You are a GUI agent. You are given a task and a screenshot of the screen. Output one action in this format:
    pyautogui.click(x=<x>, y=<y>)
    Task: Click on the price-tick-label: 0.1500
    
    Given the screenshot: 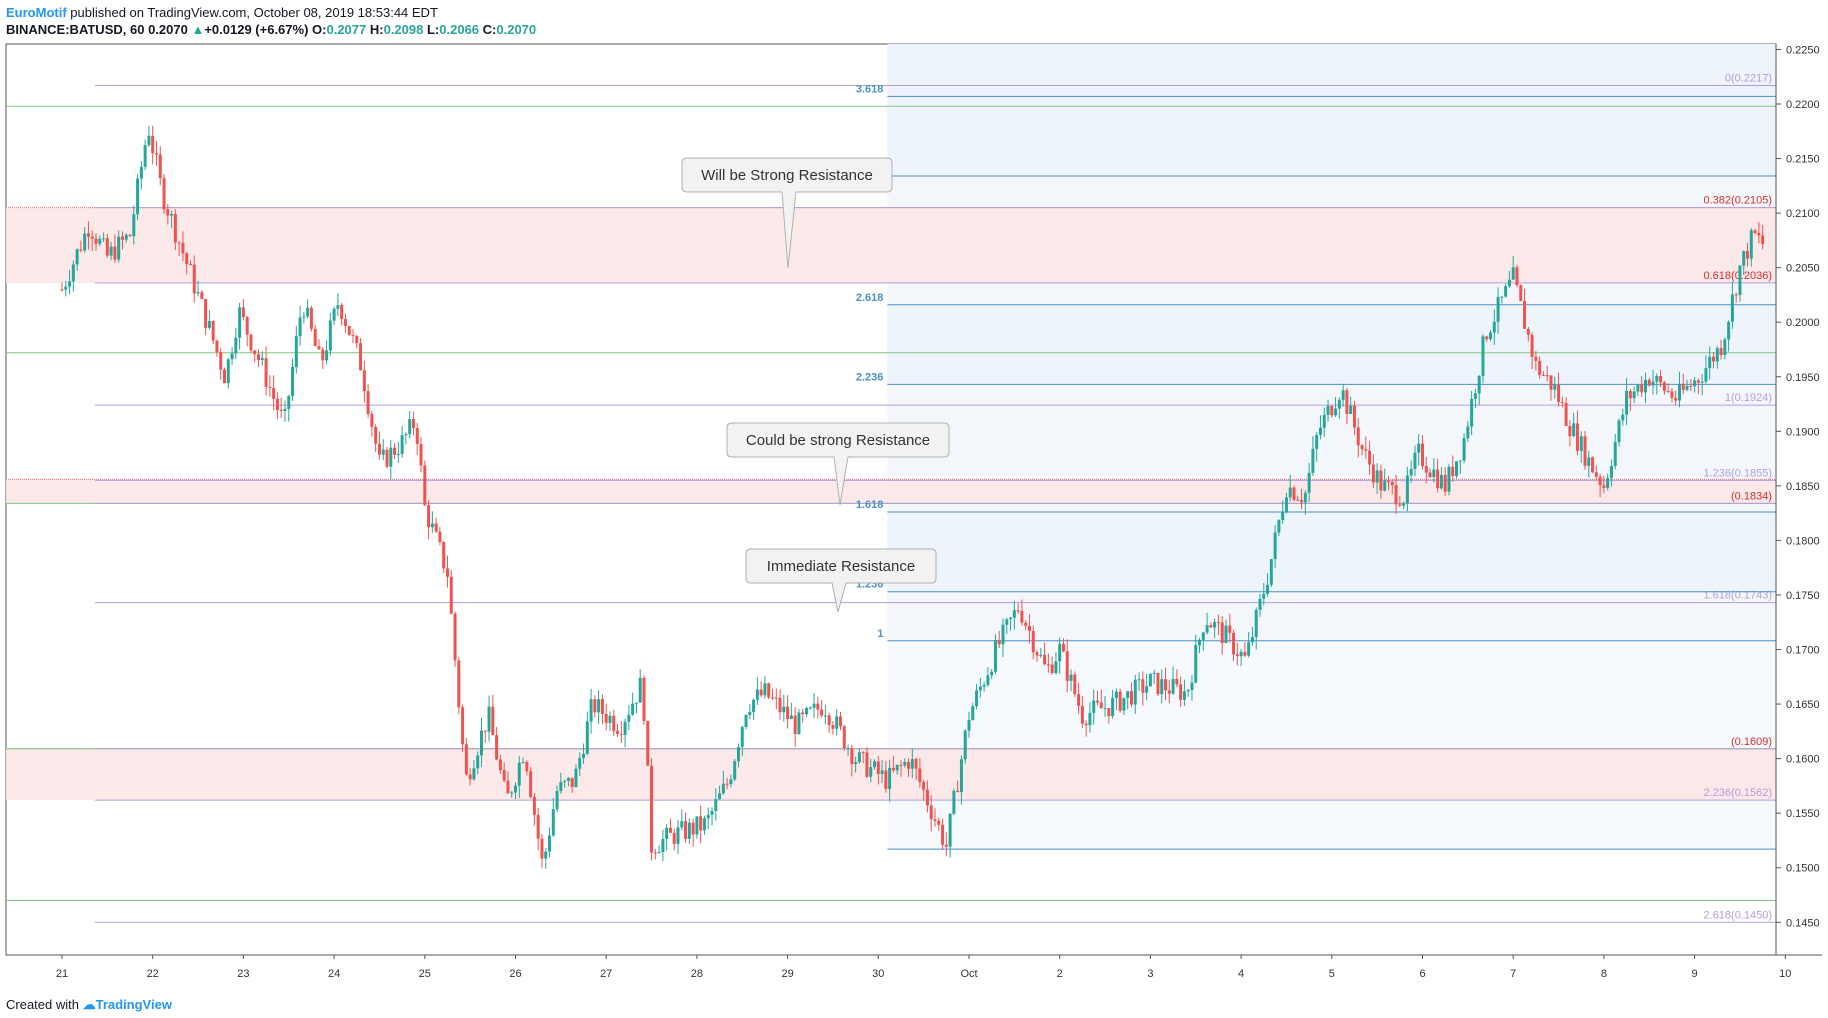 What is the action you would take?
    pyautogui.click(x=1803, y=869)
    